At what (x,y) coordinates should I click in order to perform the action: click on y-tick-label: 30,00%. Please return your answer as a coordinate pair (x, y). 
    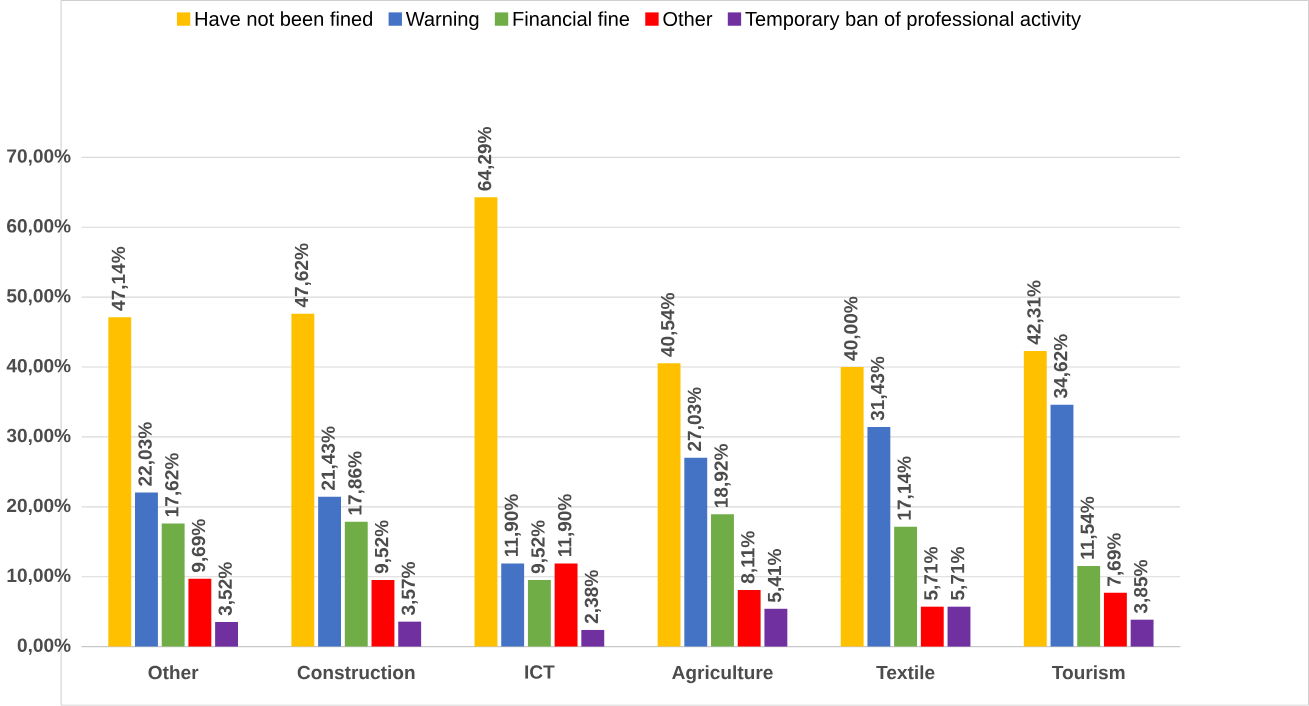
    Looking at the image, I should click on (38, 437).